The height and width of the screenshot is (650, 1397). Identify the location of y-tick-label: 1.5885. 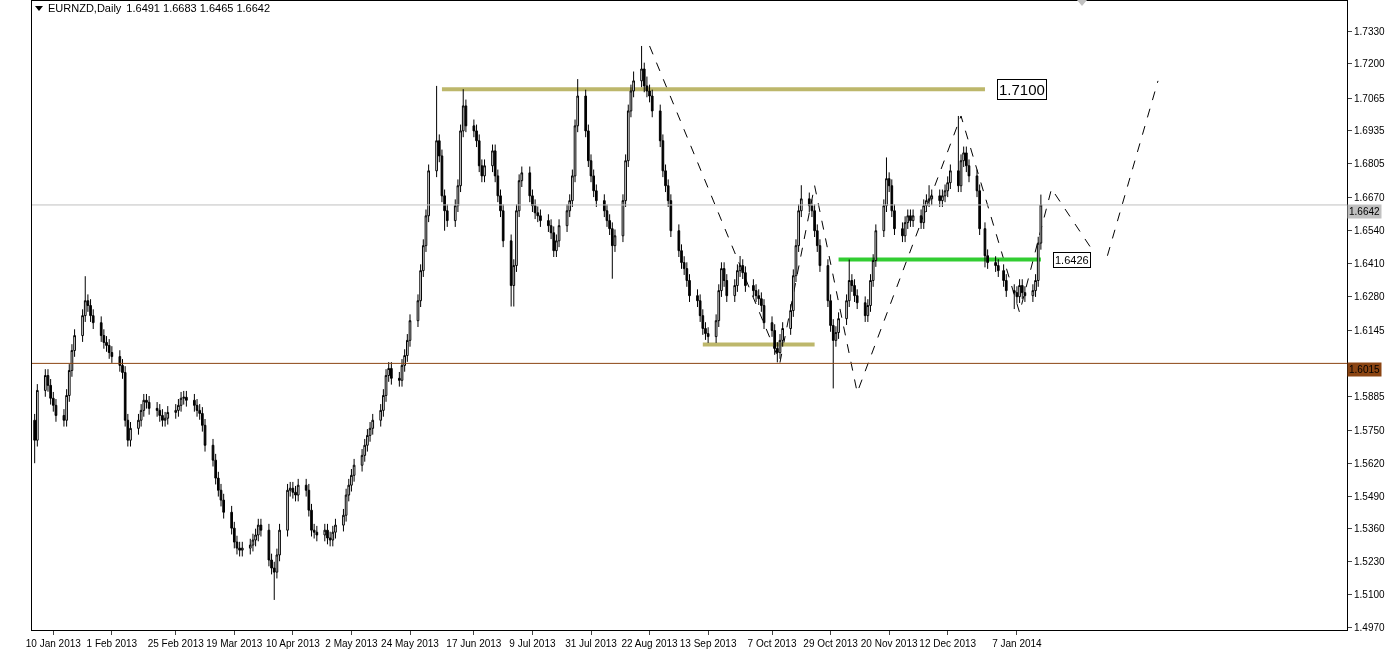
(1370, 396).